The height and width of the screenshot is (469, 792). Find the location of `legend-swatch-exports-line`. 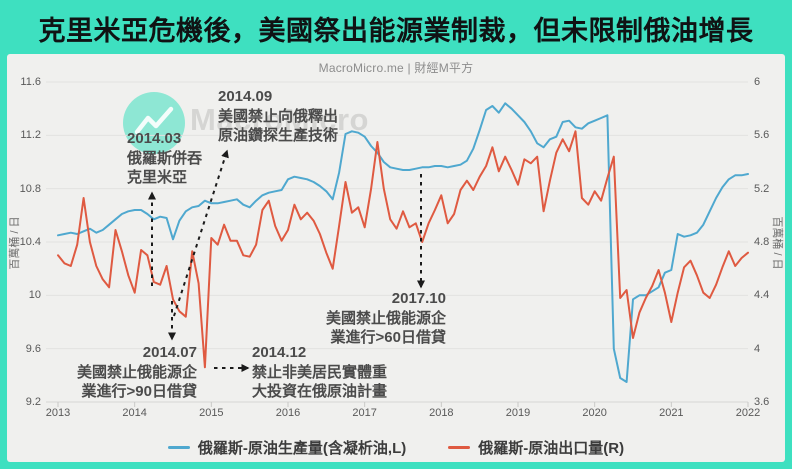

legend-swatch-exports-line is located at coordinates (459, 447).